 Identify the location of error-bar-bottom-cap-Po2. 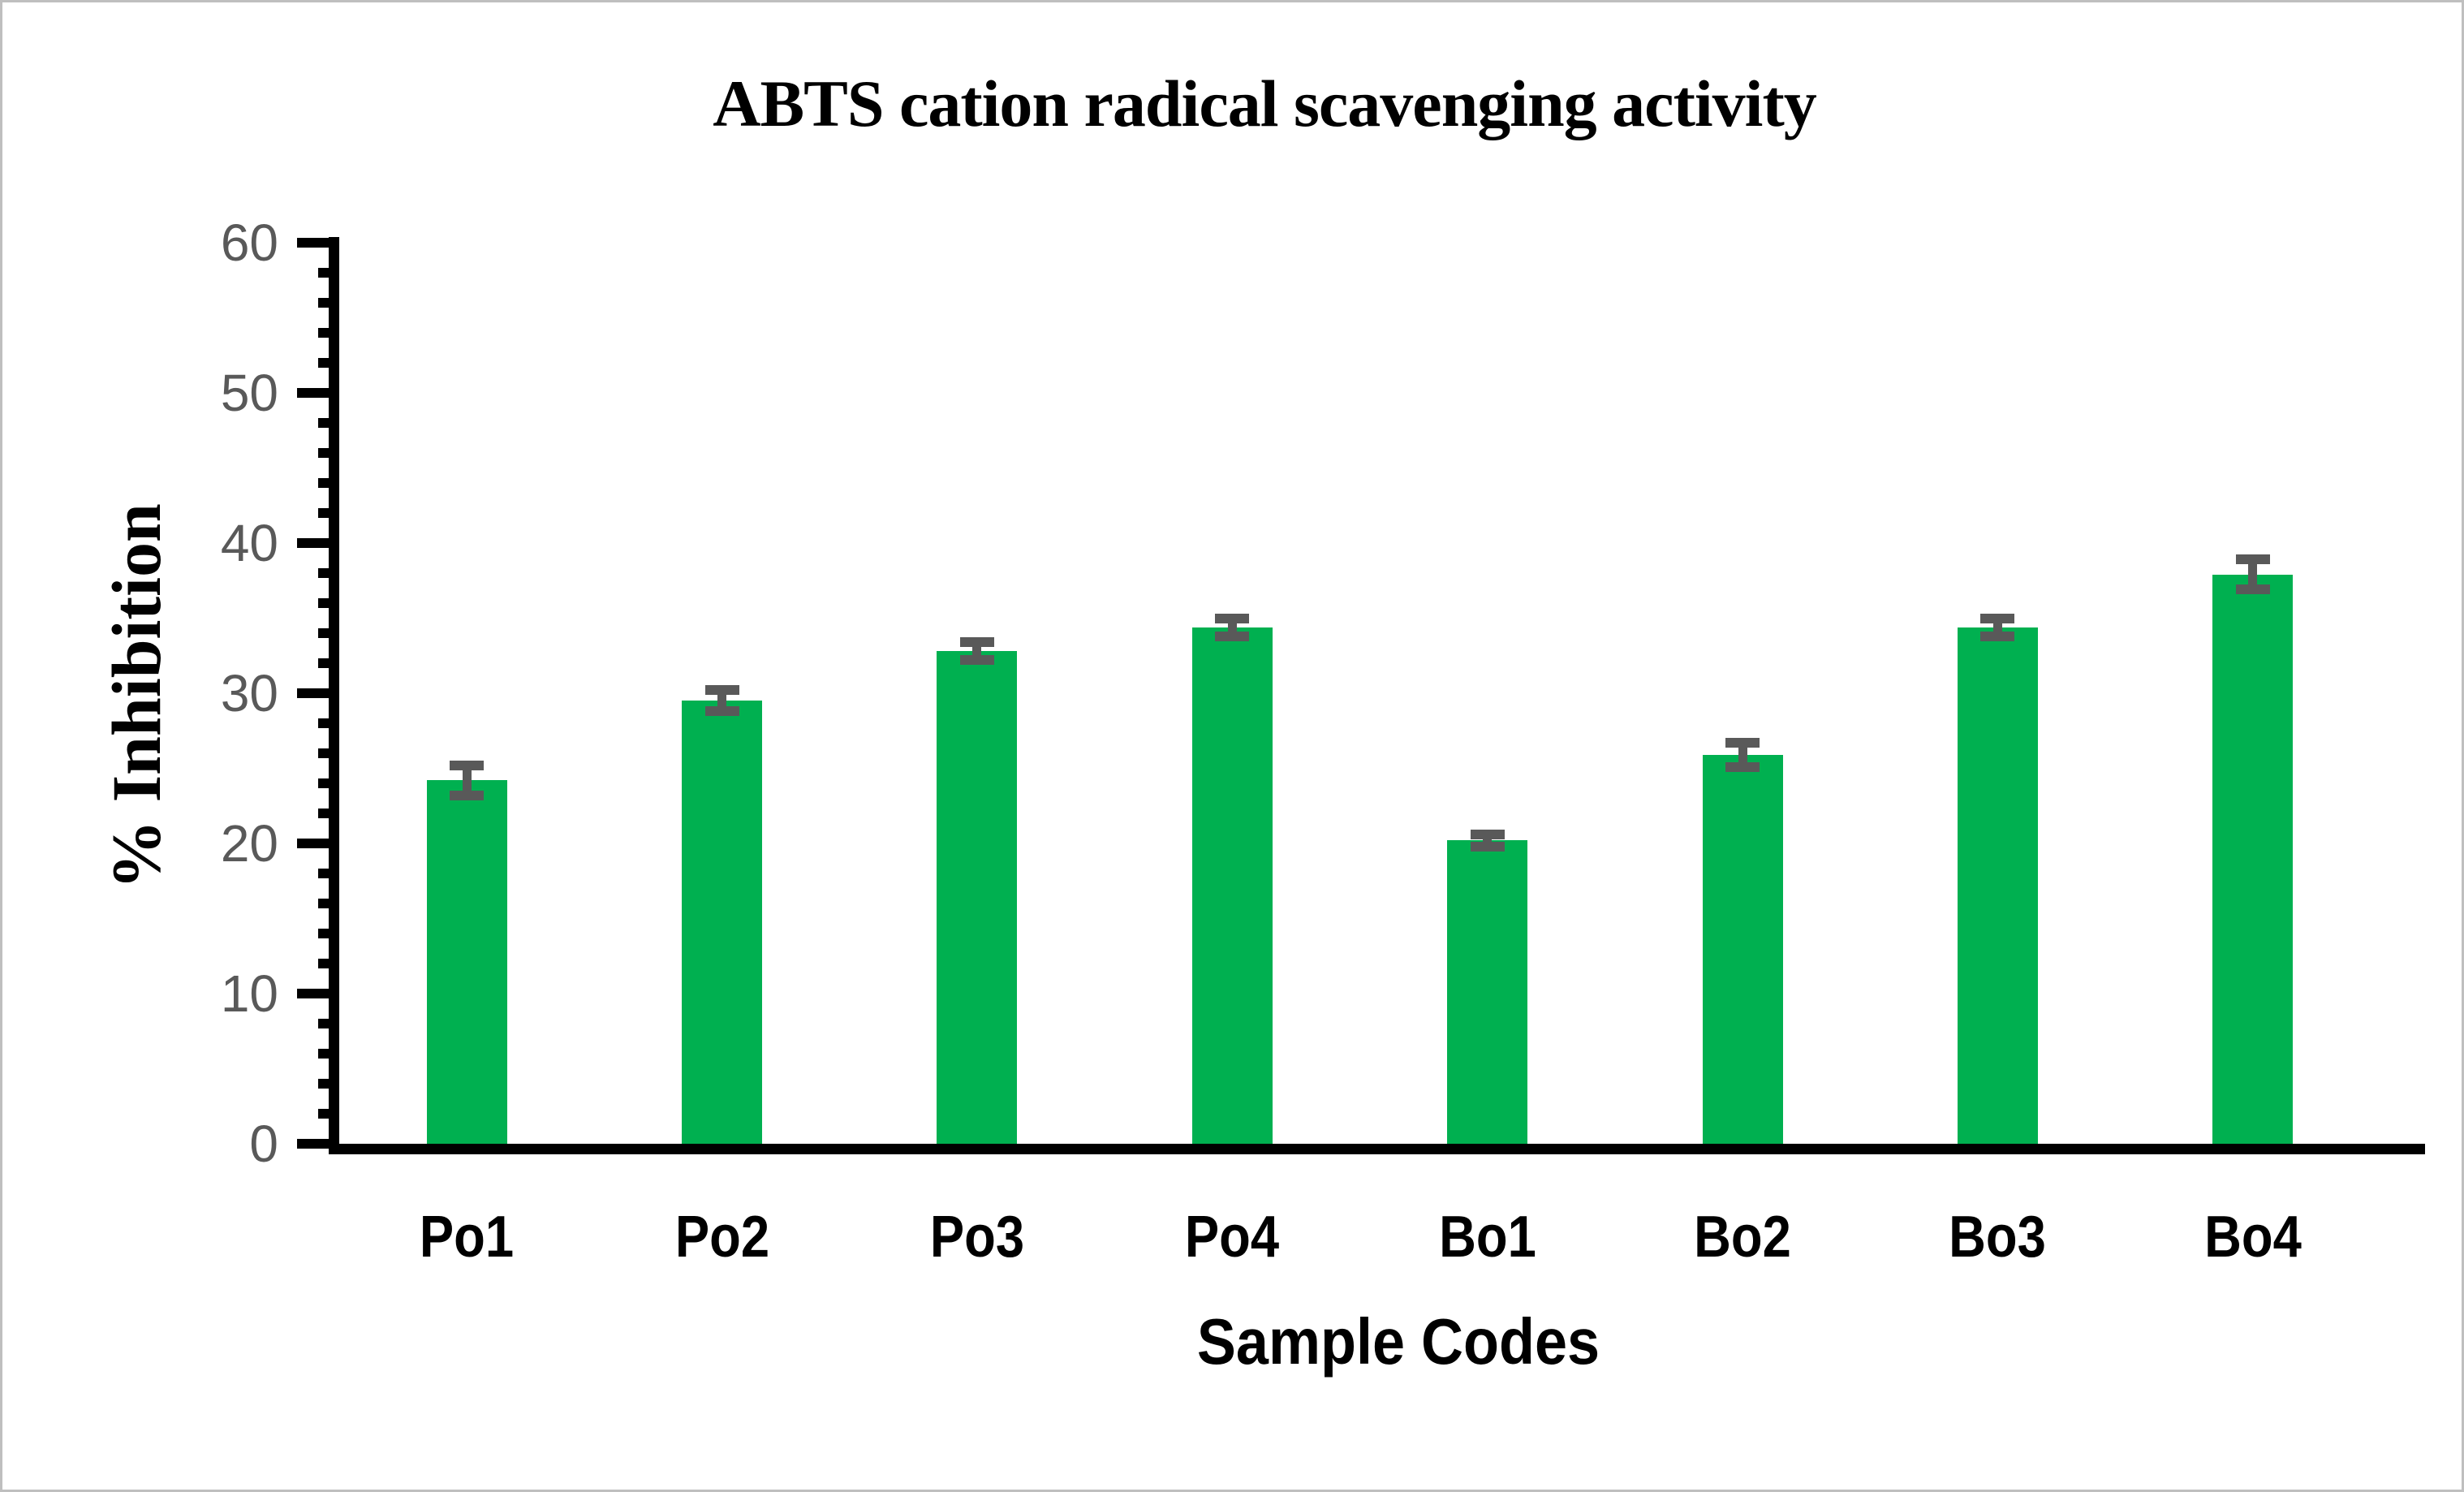
(722, 712).